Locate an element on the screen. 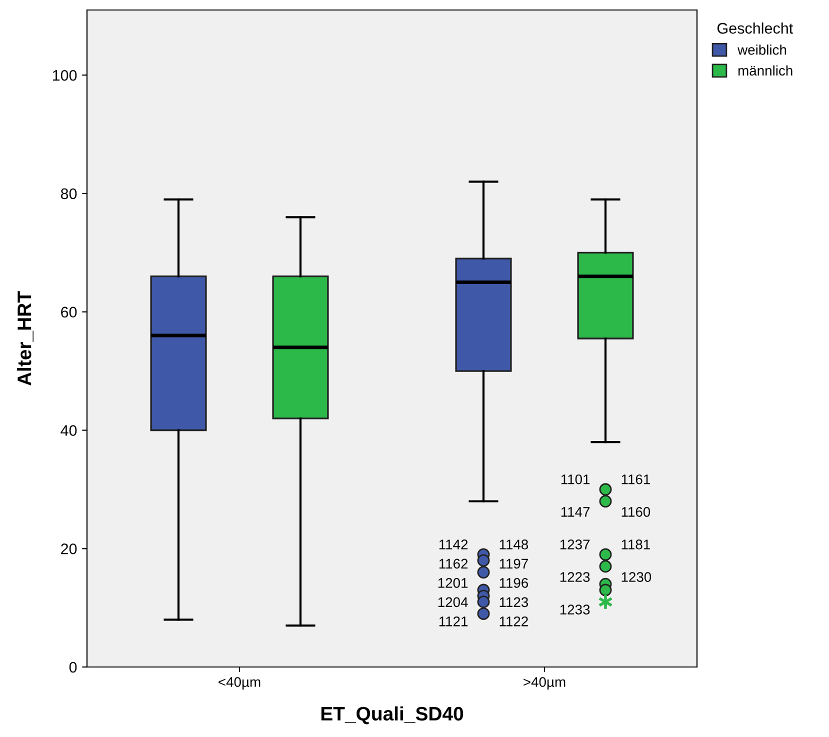  annotation: 1204 is located at coordinates (453, 602).